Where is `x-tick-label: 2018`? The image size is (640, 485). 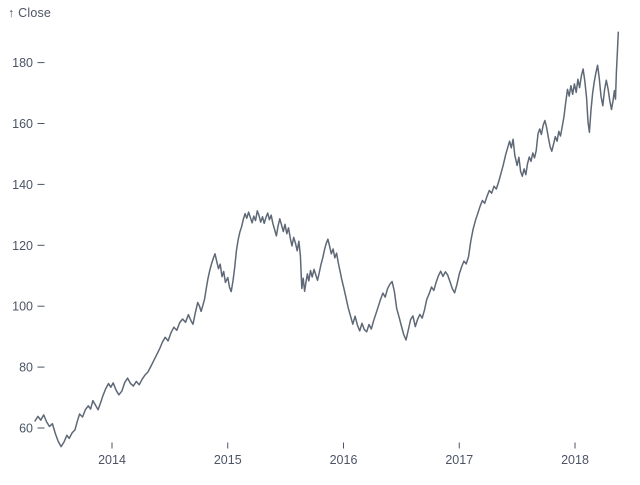 x-tick-label: 2018 is located at coordinates (575, 460).